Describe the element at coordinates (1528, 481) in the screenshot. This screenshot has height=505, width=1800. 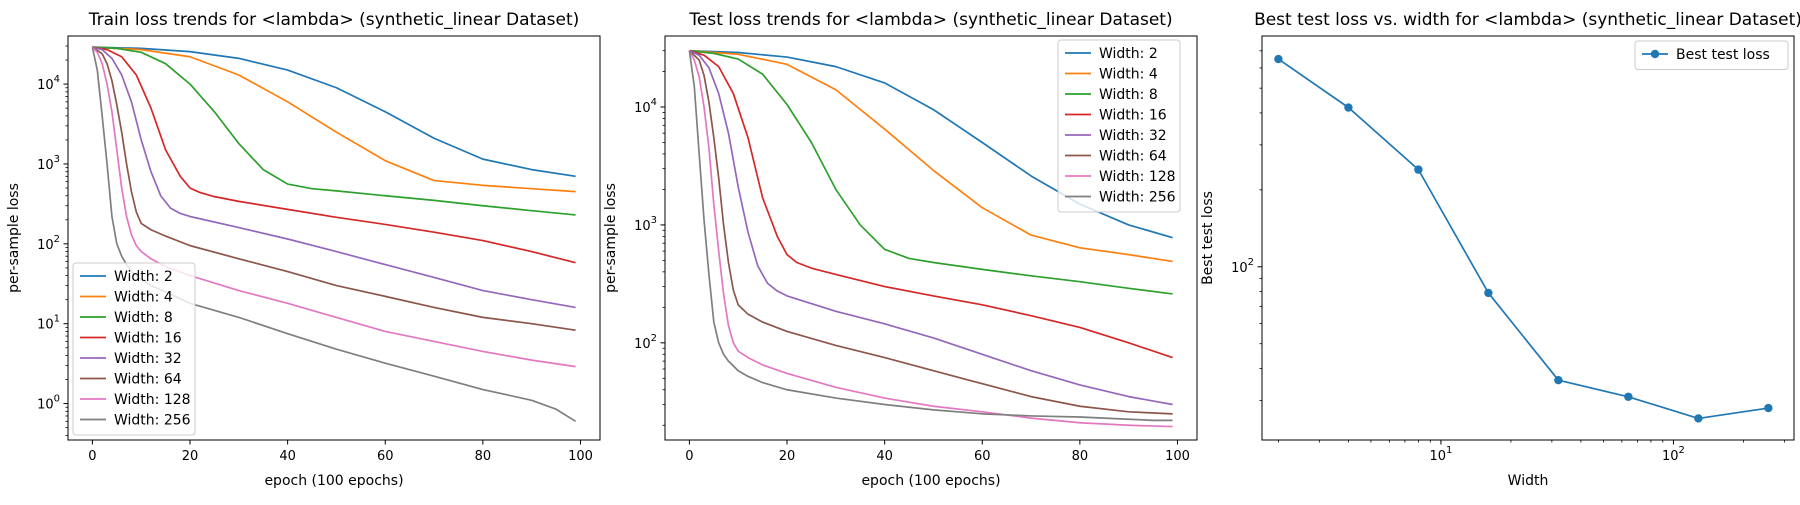
I see `x-axis-label: Width` at that location.